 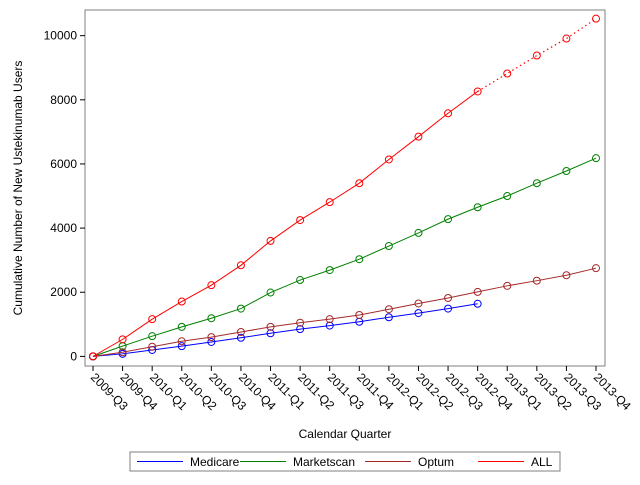 I want to click on y-tick-label: 2000, so click(x=63, y=292).